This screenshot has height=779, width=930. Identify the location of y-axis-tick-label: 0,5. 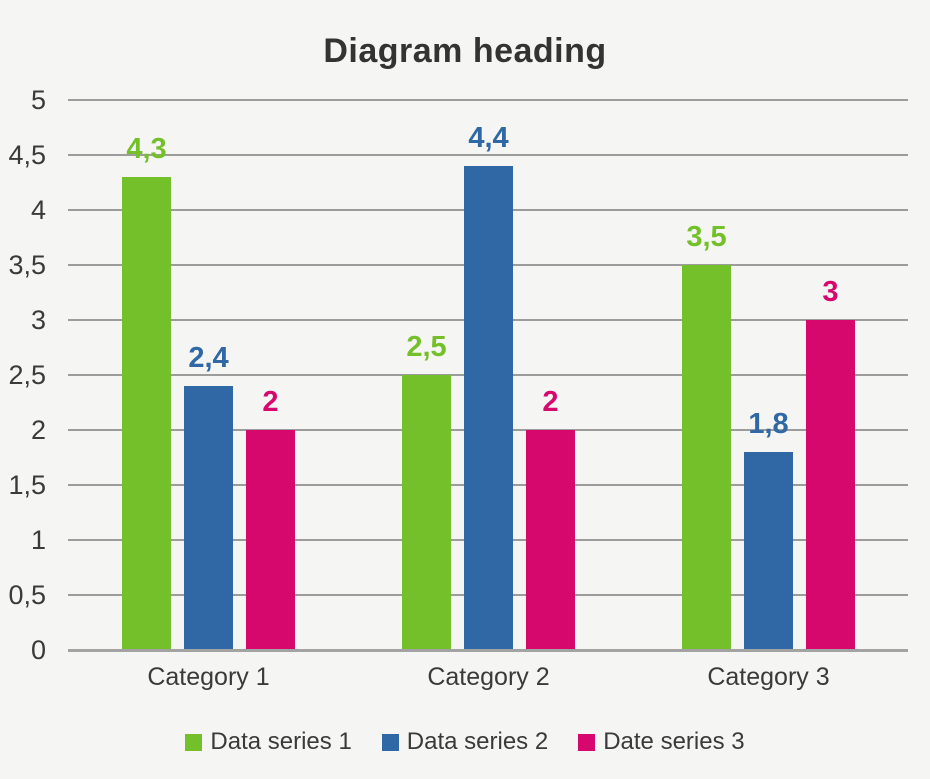
(27, 595).